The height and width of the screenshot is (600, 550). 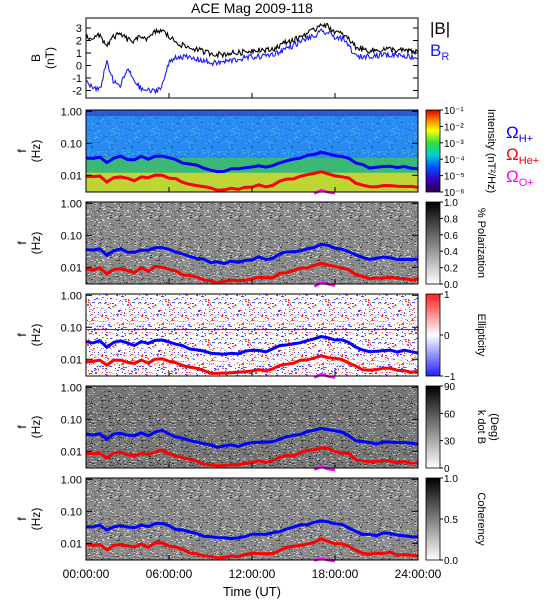 I want to click on colorbar-tick-label: 60, so click(x=450, y=414).